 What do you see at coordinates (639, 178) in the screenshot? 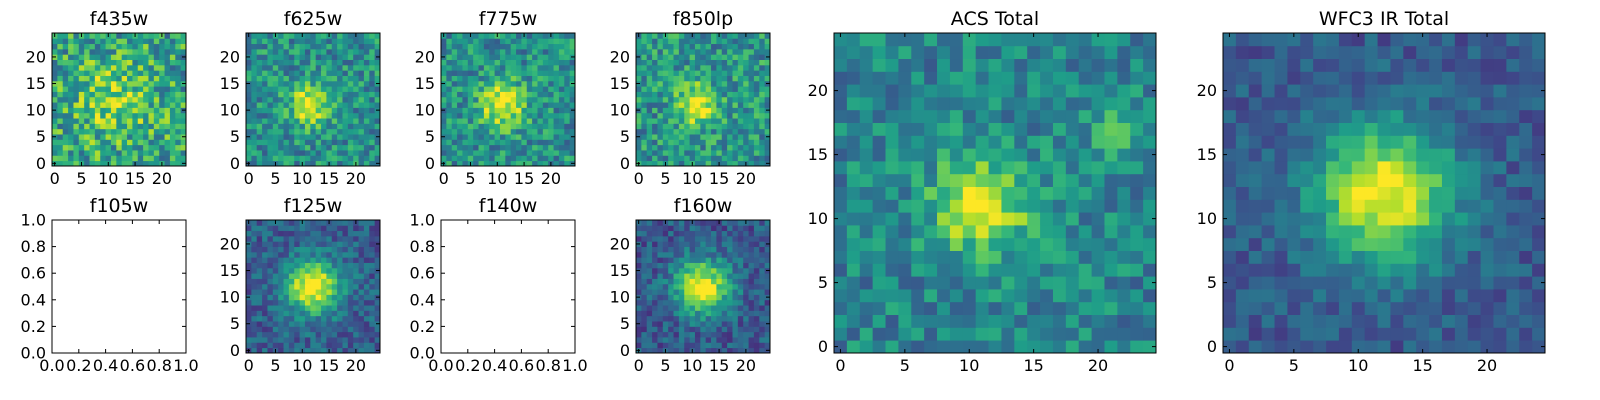
I see `x-tick-label: 0` at bounding box center [639, 178].